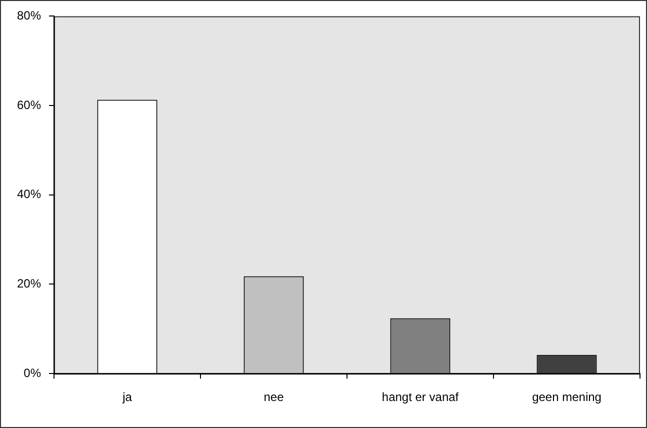  I want to click on y-tick-label: 40%, so click(29, 194).